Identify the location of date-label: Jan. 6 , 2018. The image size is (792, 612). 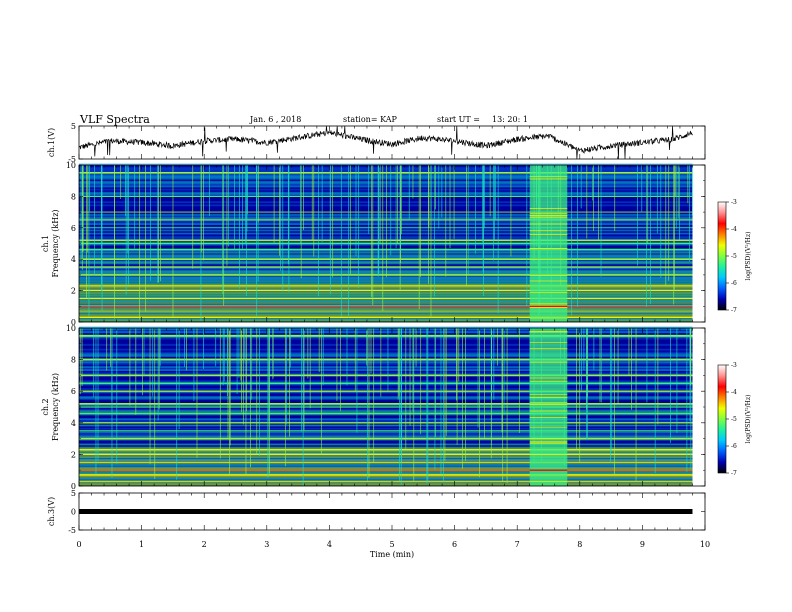
(276, 119).